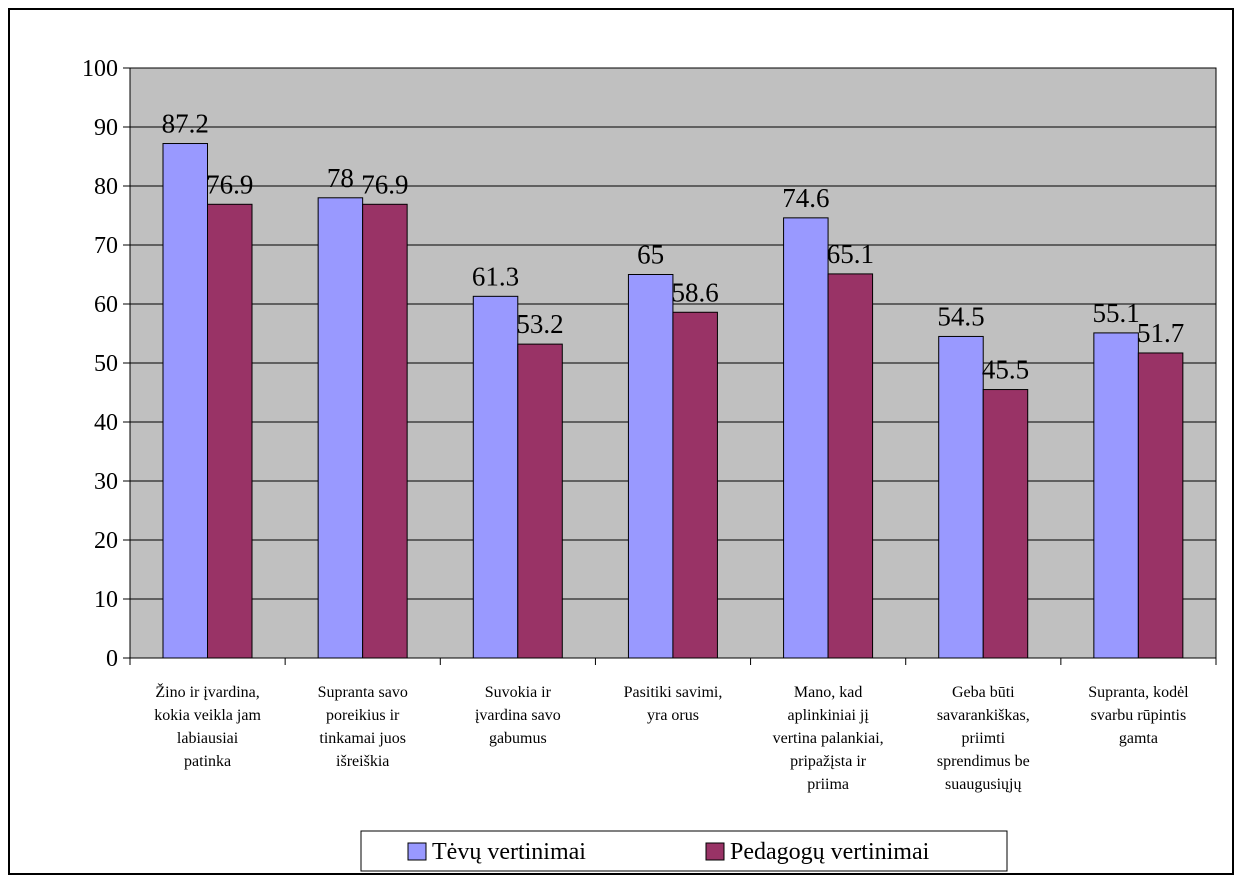 This screenshot has width=1245, height=883. Describe the element at coordinates (695, 292) in the screenshot. I see `data-label: 58.6` at that location.